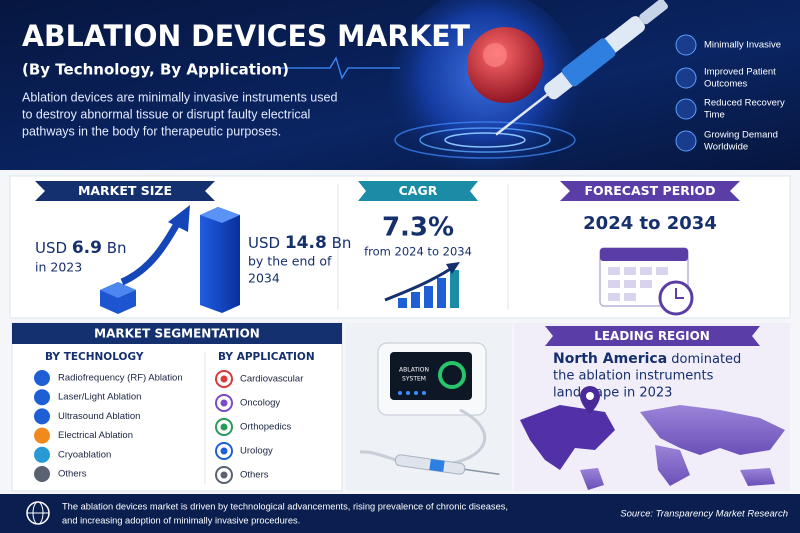  I want to click on segment-item: Electrical Ablation, so click(95, 435).